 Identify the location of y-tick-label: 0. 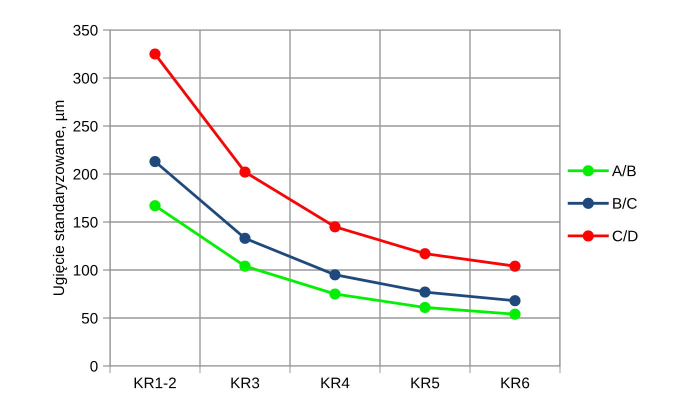
(94, 366).